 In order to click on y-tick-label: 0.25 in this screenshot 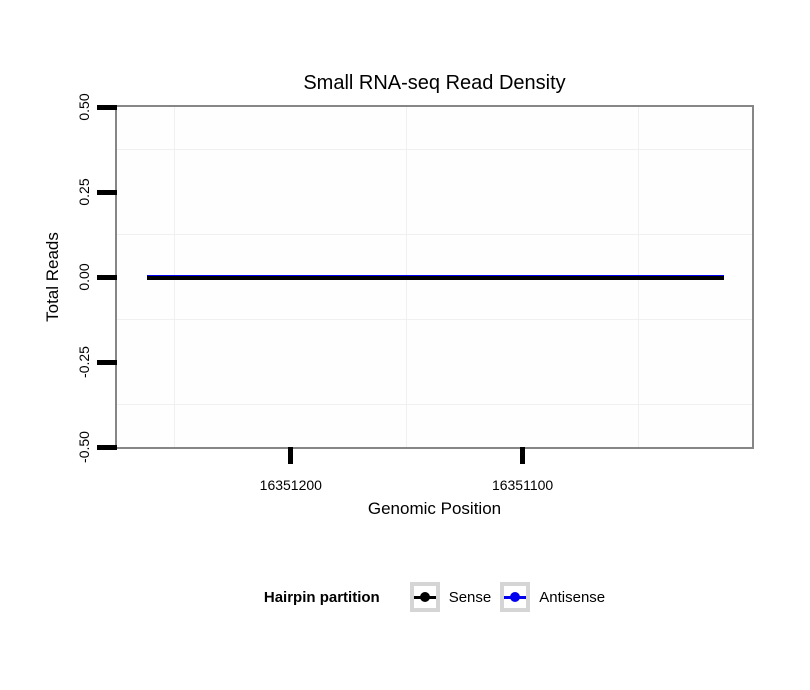, I will do `click(84, 192)`.